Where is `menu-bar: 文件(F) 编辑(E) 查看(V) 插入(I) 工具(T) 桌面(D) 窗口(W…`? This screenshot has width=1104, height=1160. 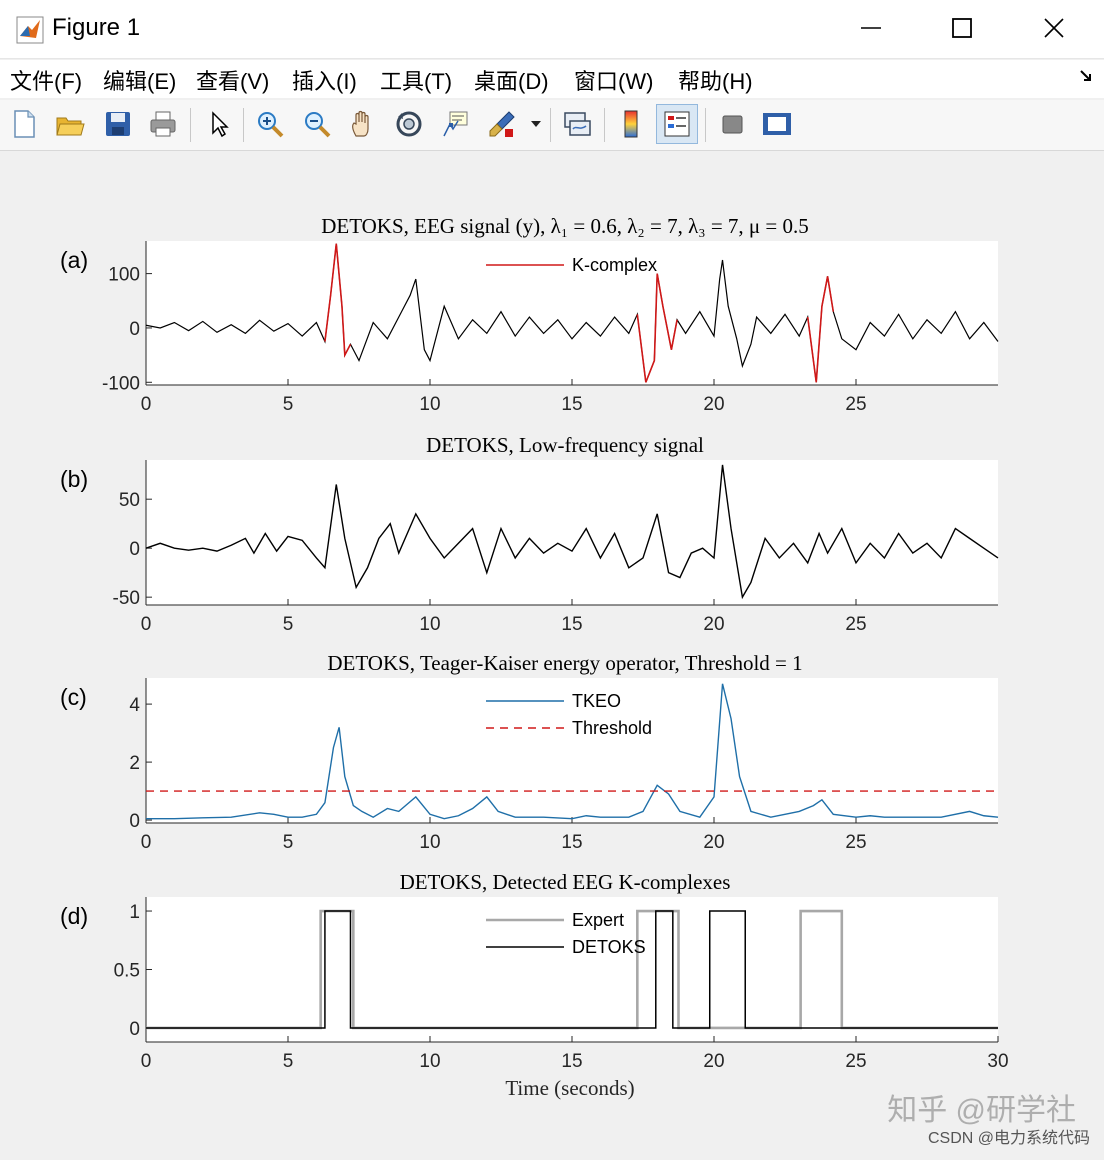 menu-bar: 文件(F) 编辑(E) 查看(V) 插入(I) 工具(T) 桌面(D) 窗口(W… is located at coordinates (552, 79).